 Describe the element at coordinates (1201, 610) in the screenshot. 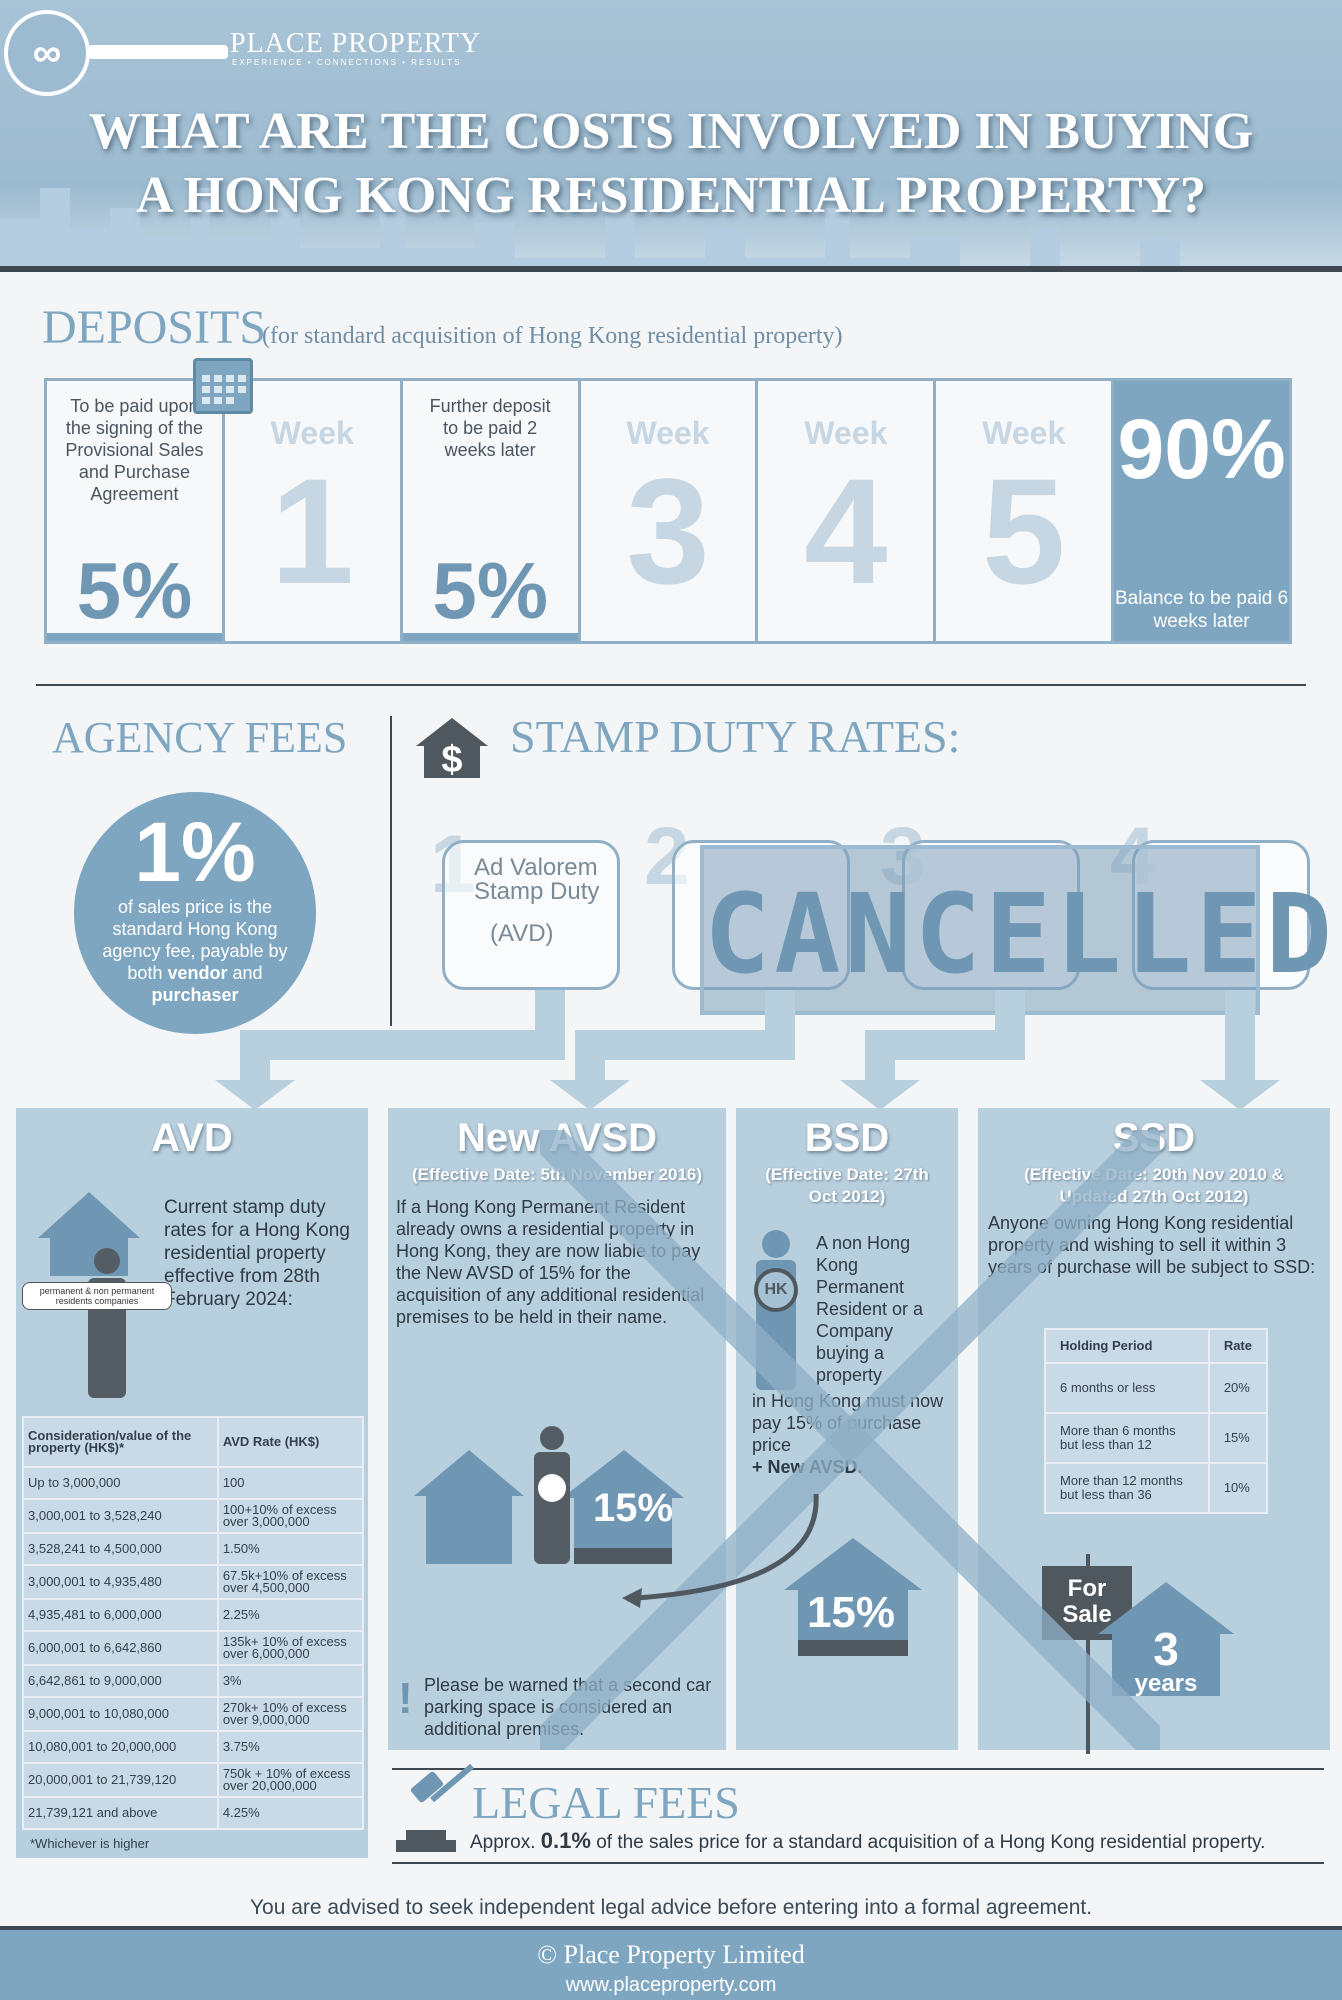

I see `balance-note: Balance to be paid 6 weeks later` at that location.